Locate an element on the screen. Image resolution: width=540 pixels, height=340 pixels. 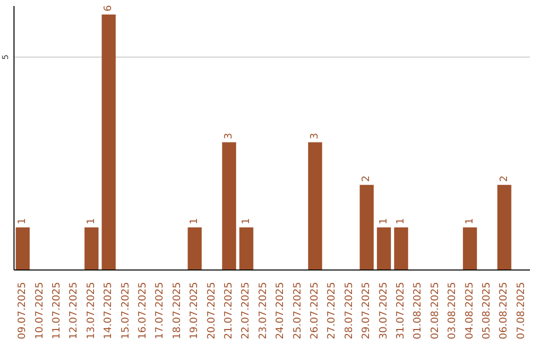
x-tick-label: 01.08.2025 is located at coordinates (418, 311).